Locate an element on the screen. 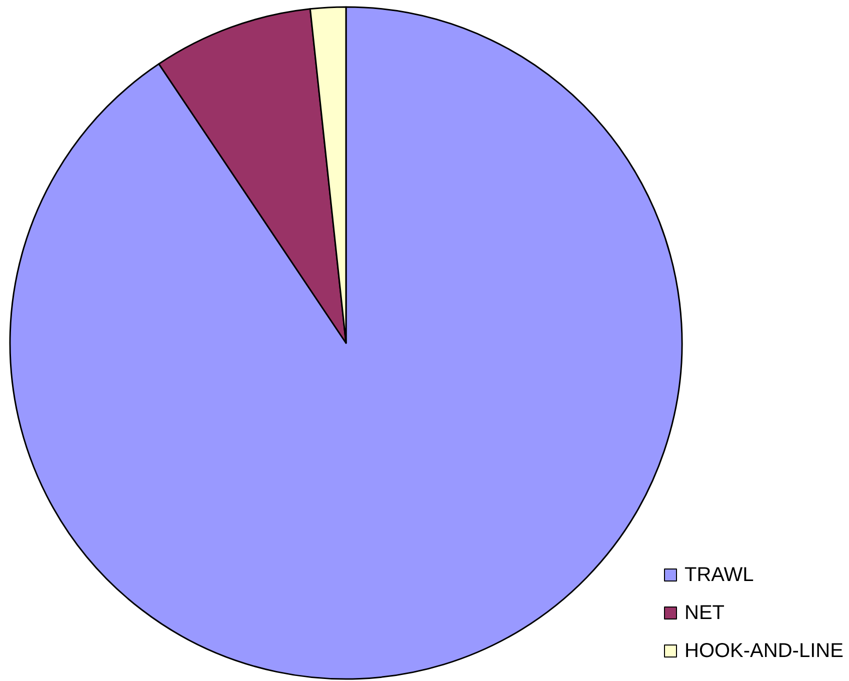 This screenshot has height=681, width=849. legend-label: NET is located at coordinates (704, 613).